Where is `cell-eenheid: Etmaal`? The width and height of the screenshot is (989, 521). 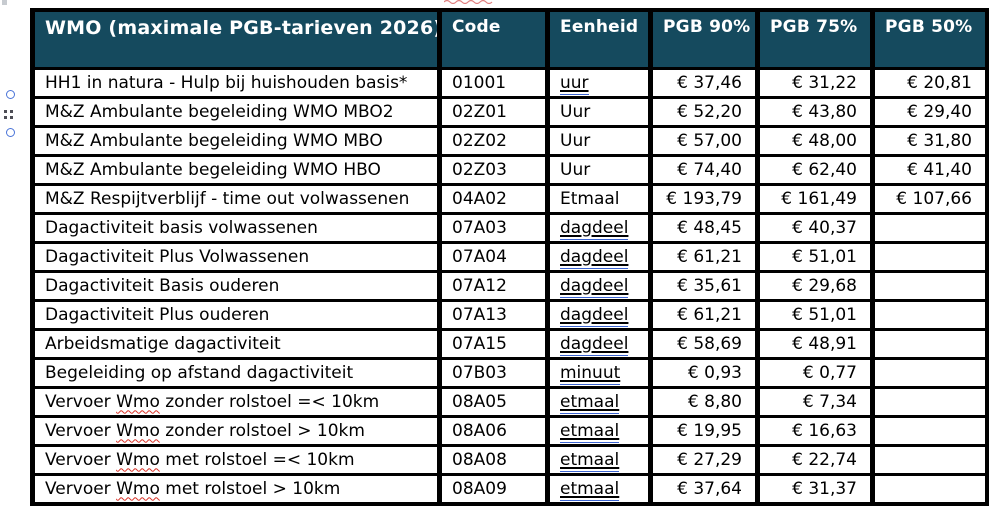
cell-eenheid: Etmaal is located at coordinates (599, 199).